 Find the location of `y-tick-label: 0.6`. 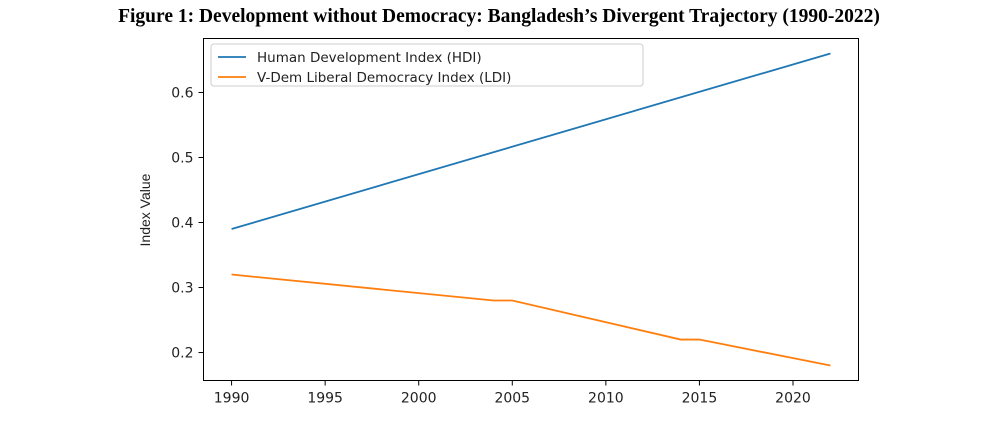

y-tick-label: 0.6 is located at coordinates (182, 93).